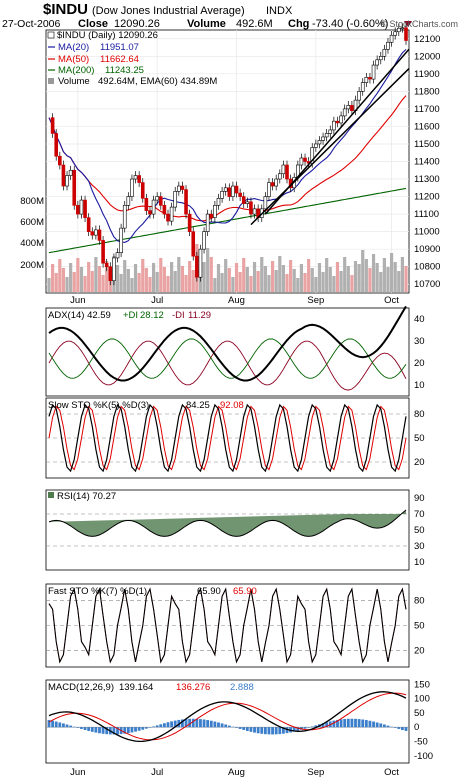 Image resolution: width=460 pixels, height=781 pixels. Describe the element at coordinates (279, 11) in the screenshot. I see `chart-exchange: INDX` at that location.